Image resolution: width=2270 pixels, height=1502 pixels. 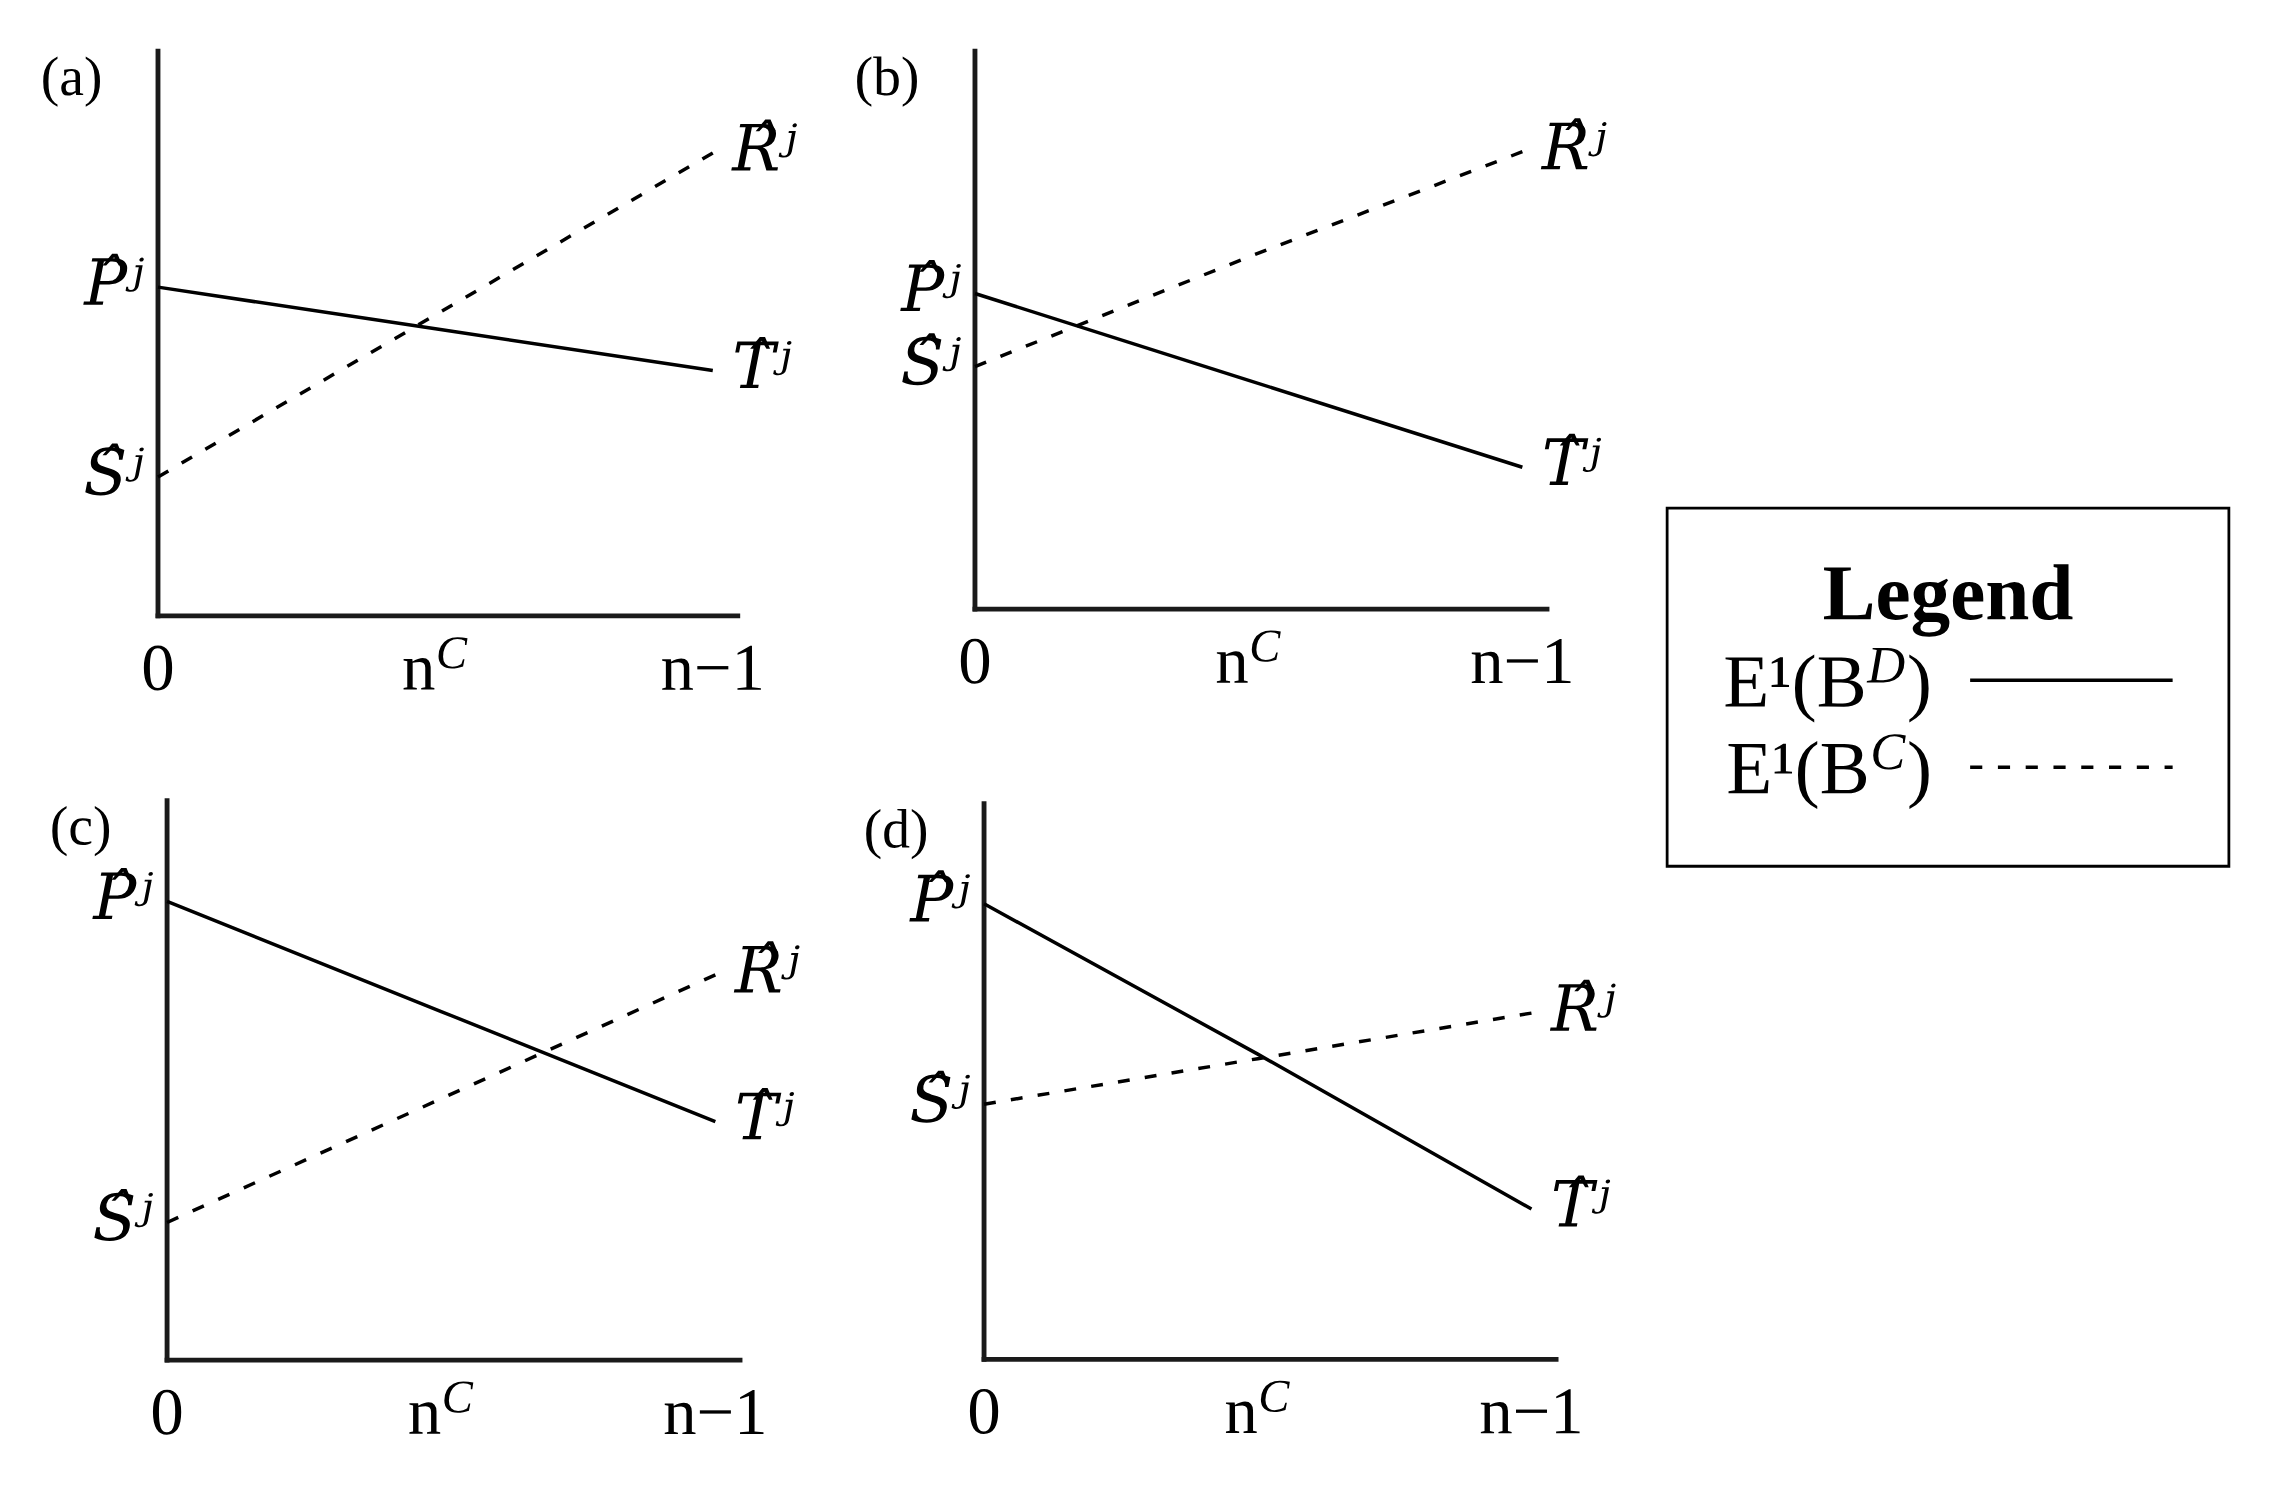 What do you see at coordinates (81, 831) in the screenshot?
I see `chart-title: (c)` at bounding box center [81, 831].